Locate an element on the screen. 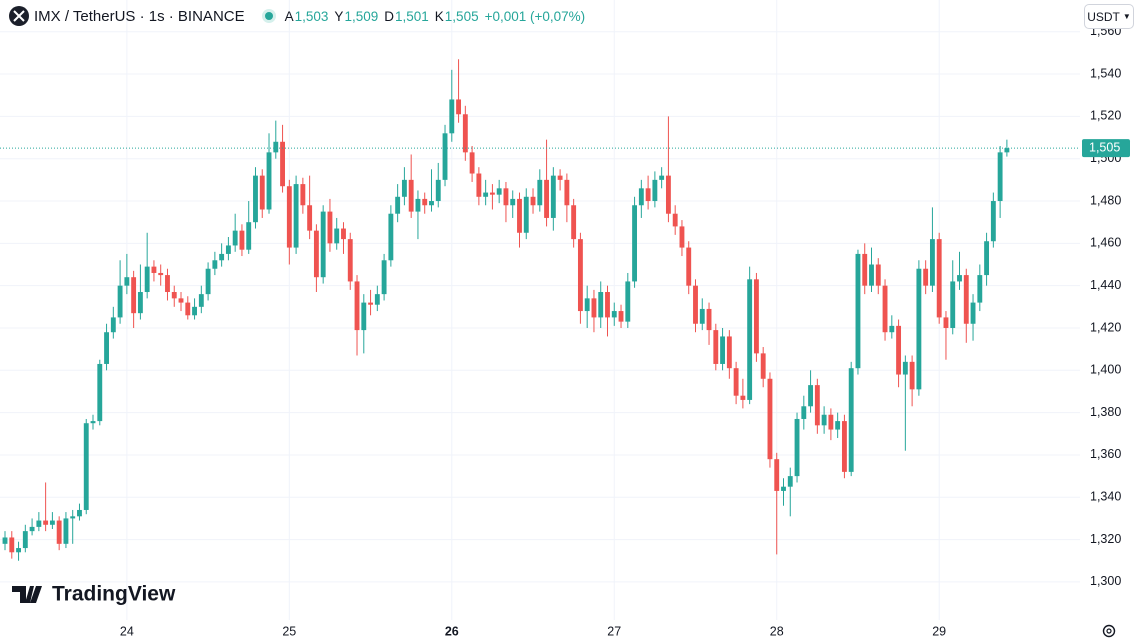 The width and height of the screenshot is (1140, 640). change: +0,001 (+0,07%) is located at coordinates (535, 16).